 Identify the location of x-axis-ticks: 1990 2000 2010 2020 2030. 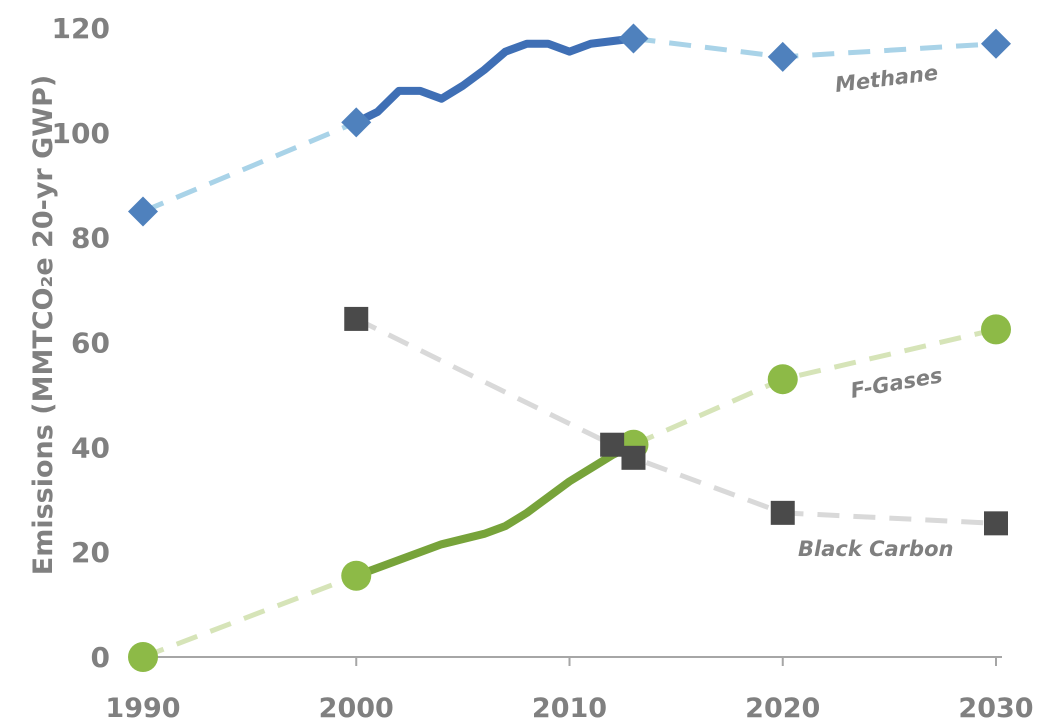
(569, 690).